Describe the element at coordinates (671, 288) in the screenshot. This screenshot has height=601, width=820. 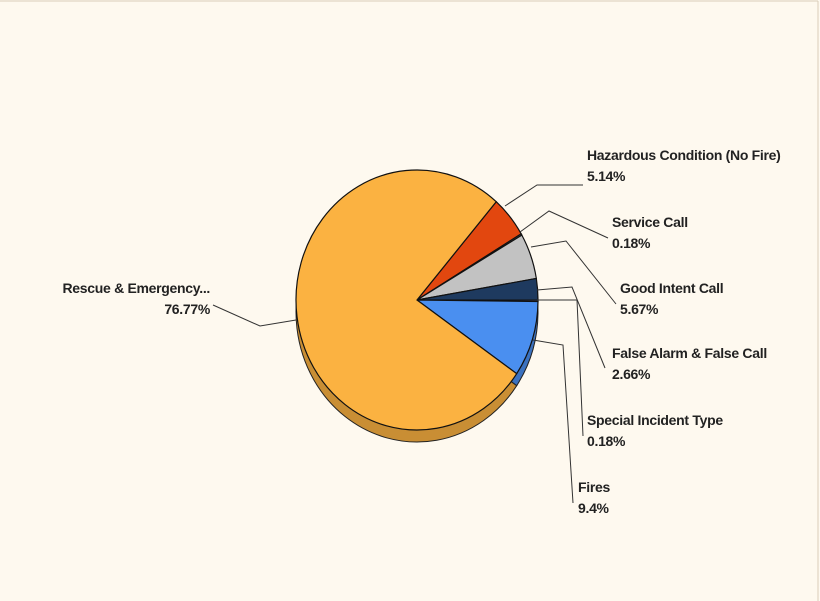
I see `slice-label: Good Intent Call` at that location.